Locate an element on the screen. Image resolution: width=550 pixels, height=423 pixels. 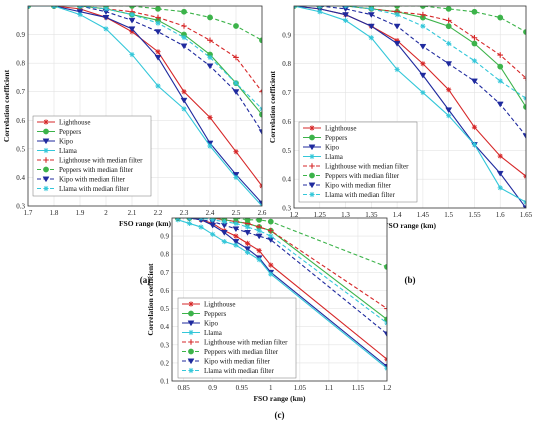
legend-entry: Lighthouse is located at coordinates (209, 305).